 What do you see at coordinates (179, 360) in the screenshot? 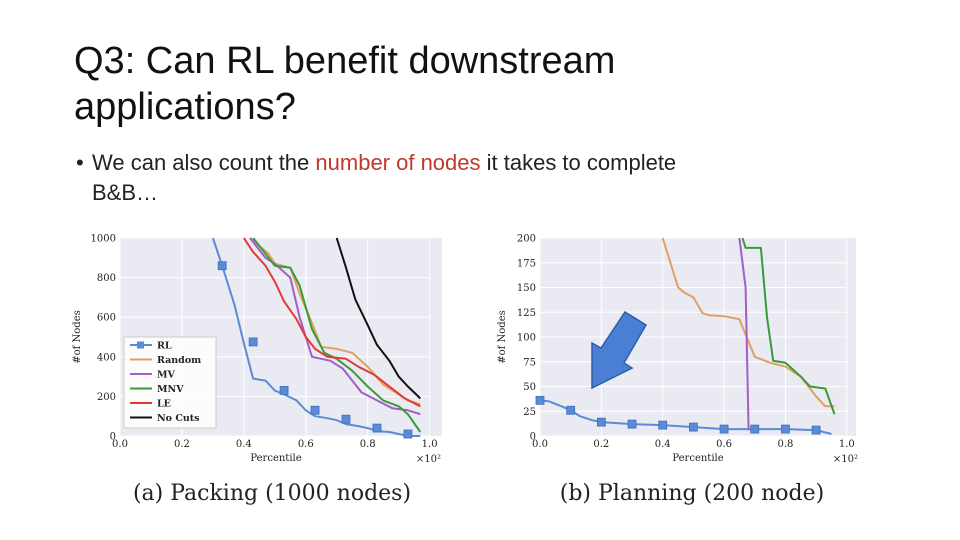
I see `legend-label: Random` at bounding box center [179, 360].